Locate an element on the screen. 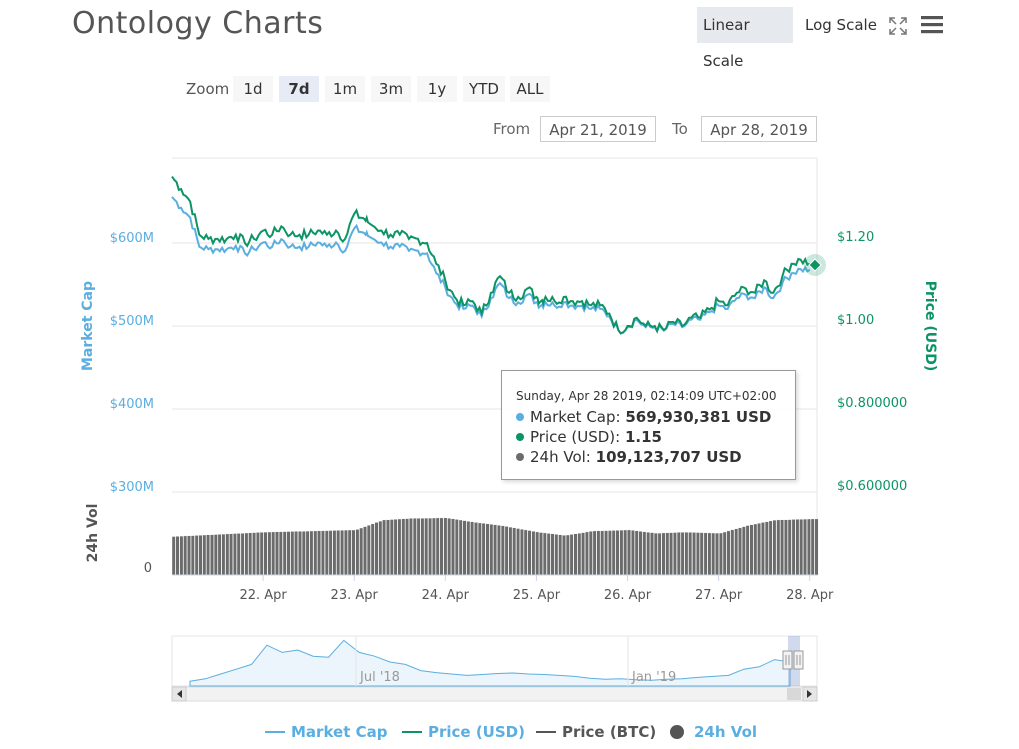 This screenshot has width=1019, height=749. navigator-series is located at coordinates (490, 663).